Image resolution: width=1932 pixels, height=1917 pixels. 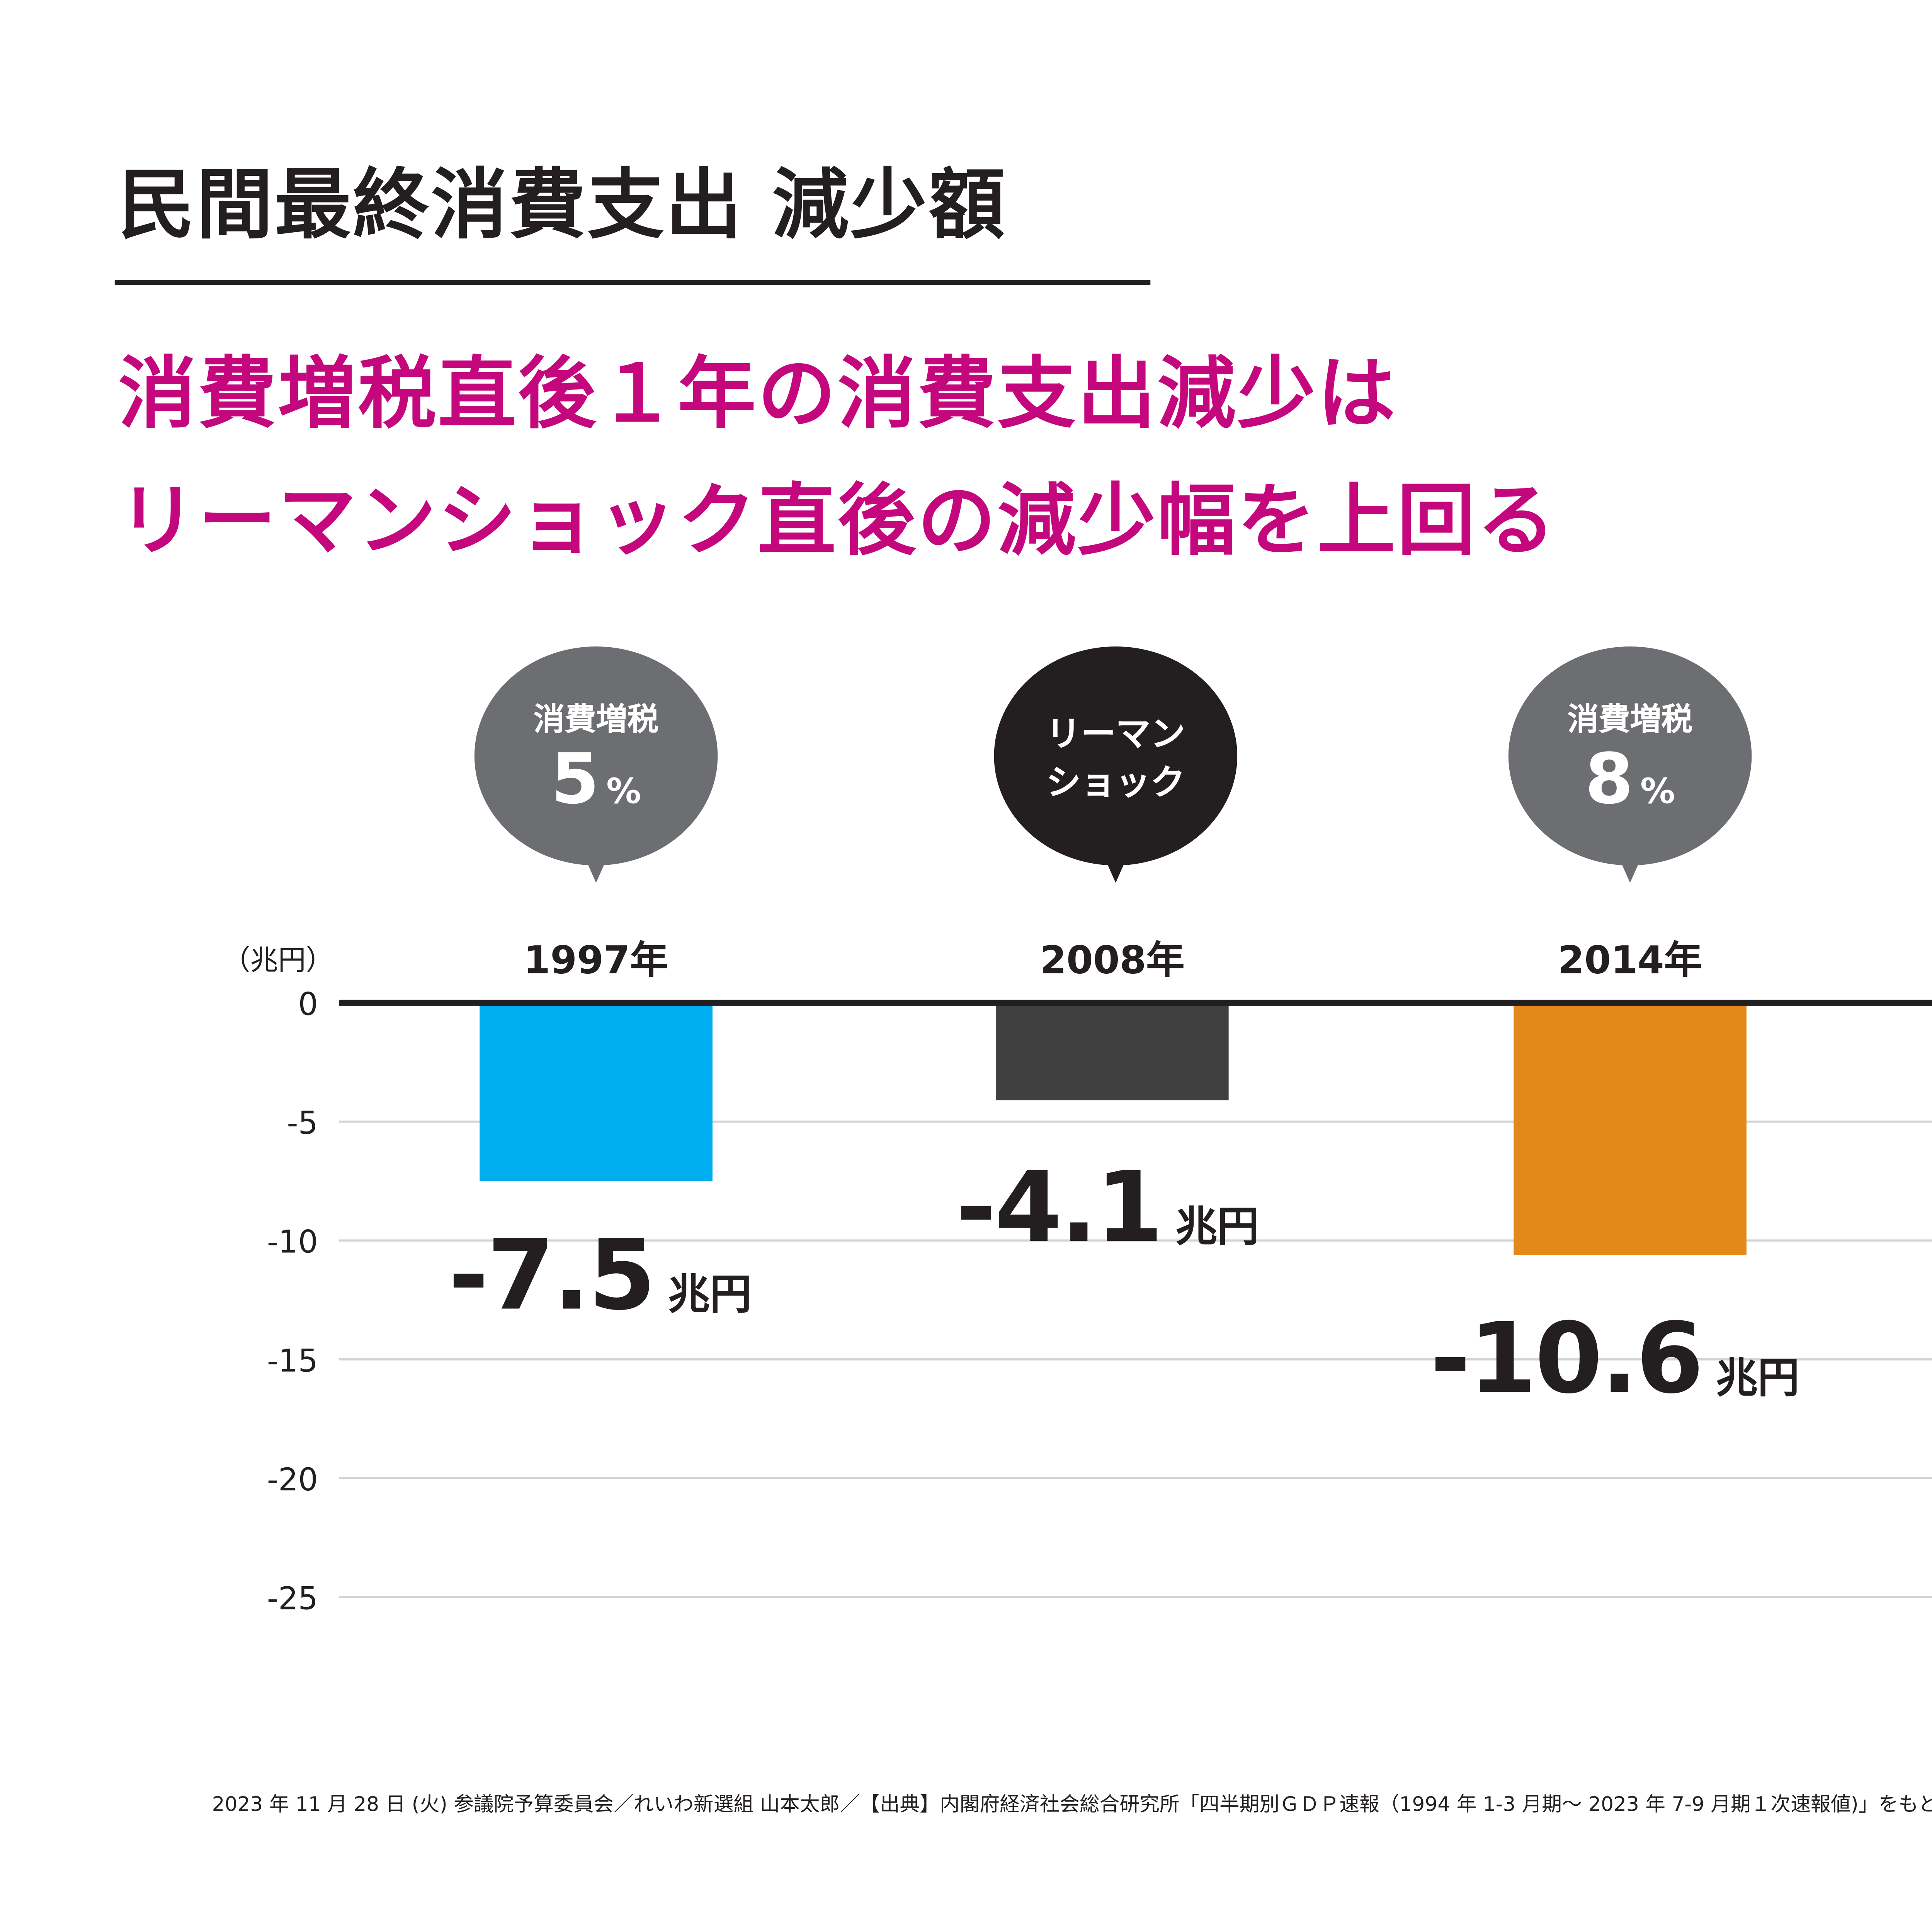 What do you see at coordinates (278, 960) in the screenshot?
I see `y-axis-unit-label: （兆円）` at bounding box center [278, 960].